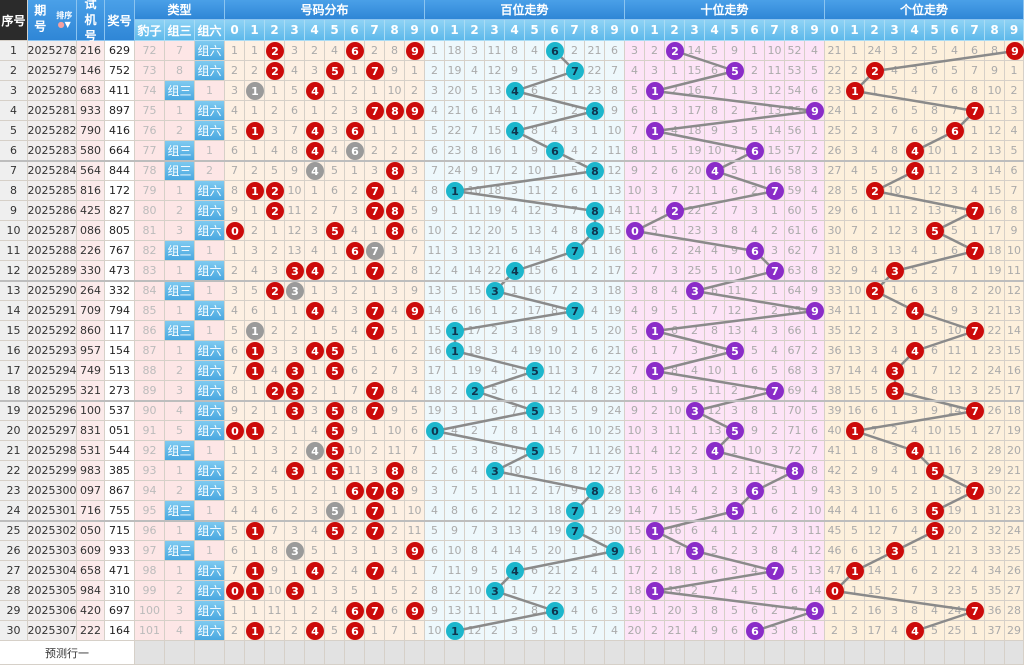 The height and width of the screenshot is (665, 1024). Describe the element at coordinates (67, 653) in the screenshot. I see `footer-predict-row: 预测行一` at that location.